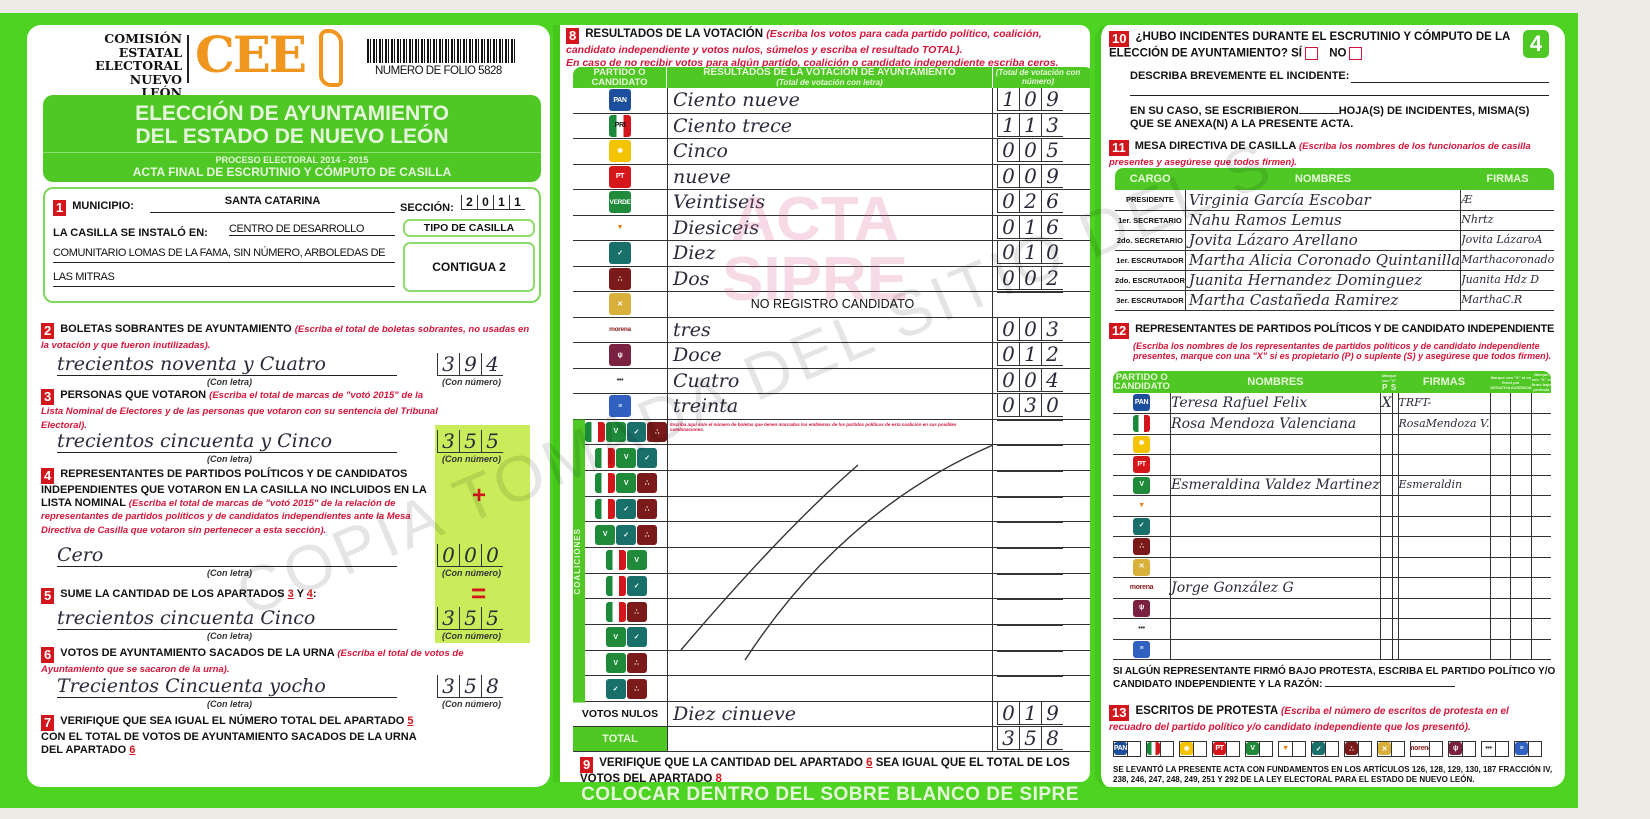 The height and width of the screenshot is (819, 1650). What do you see at coordinates (830, 100) in the screenshot?
I see `votes-letra-field: Ciento nueve` at bounding box center [830, 100].